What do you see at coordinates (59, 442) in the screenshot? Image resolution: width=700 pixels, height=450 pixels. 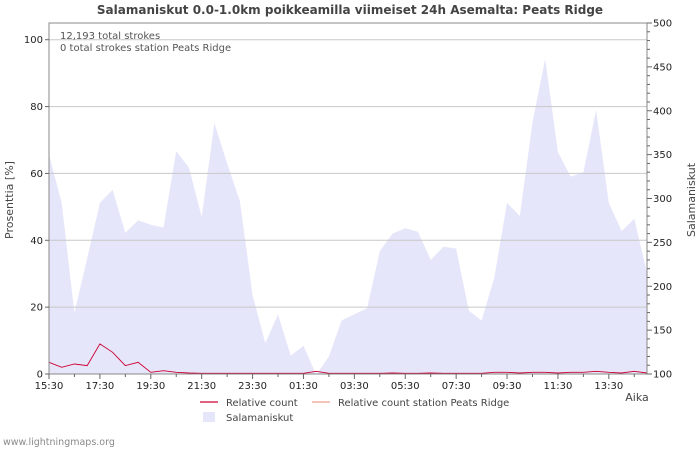 I see `footer-credit: www.lightningmaps.org` at bounding box center [59, 442].